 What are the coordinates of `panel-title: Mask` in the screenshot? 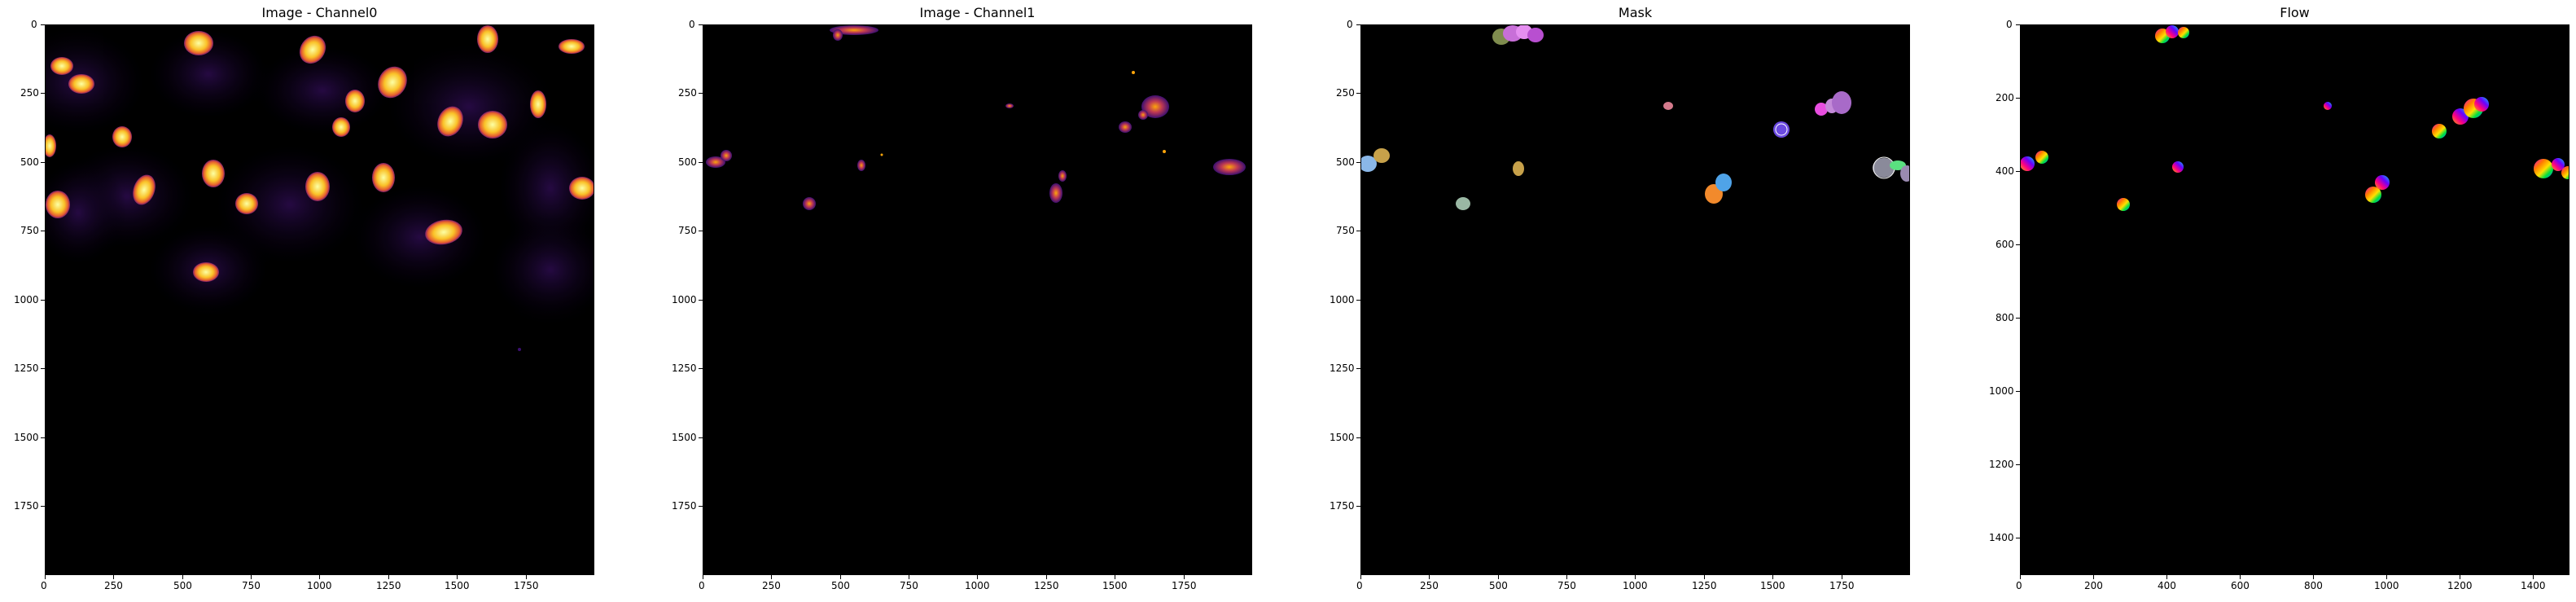 It's located at (1635, 12).